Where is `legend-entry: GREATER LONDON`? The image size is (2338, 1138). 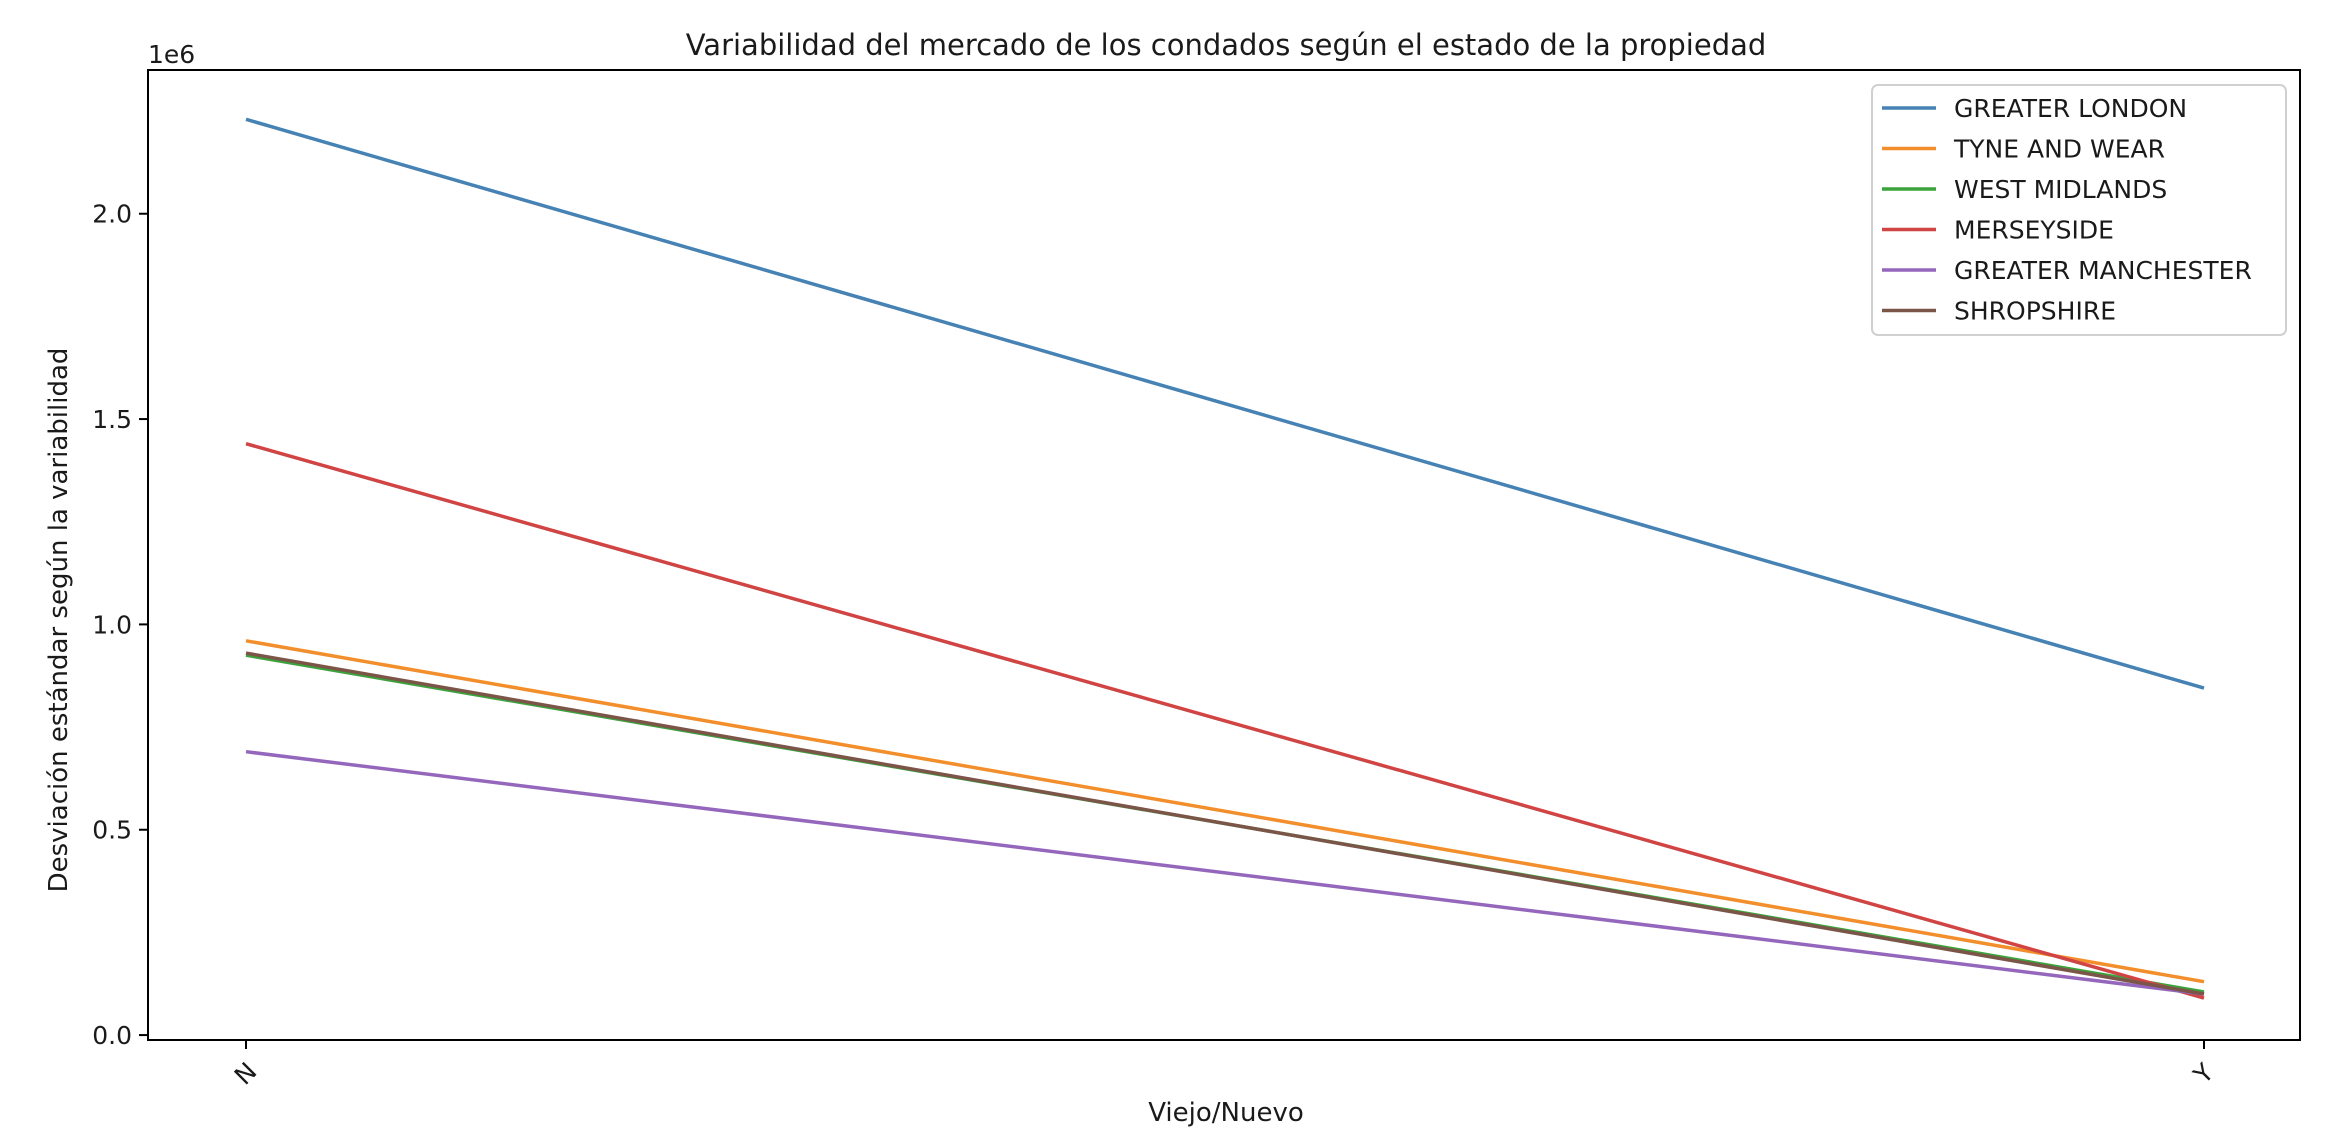
legend-entry: GREATER LONDON is located at coordinates (2070, 108).